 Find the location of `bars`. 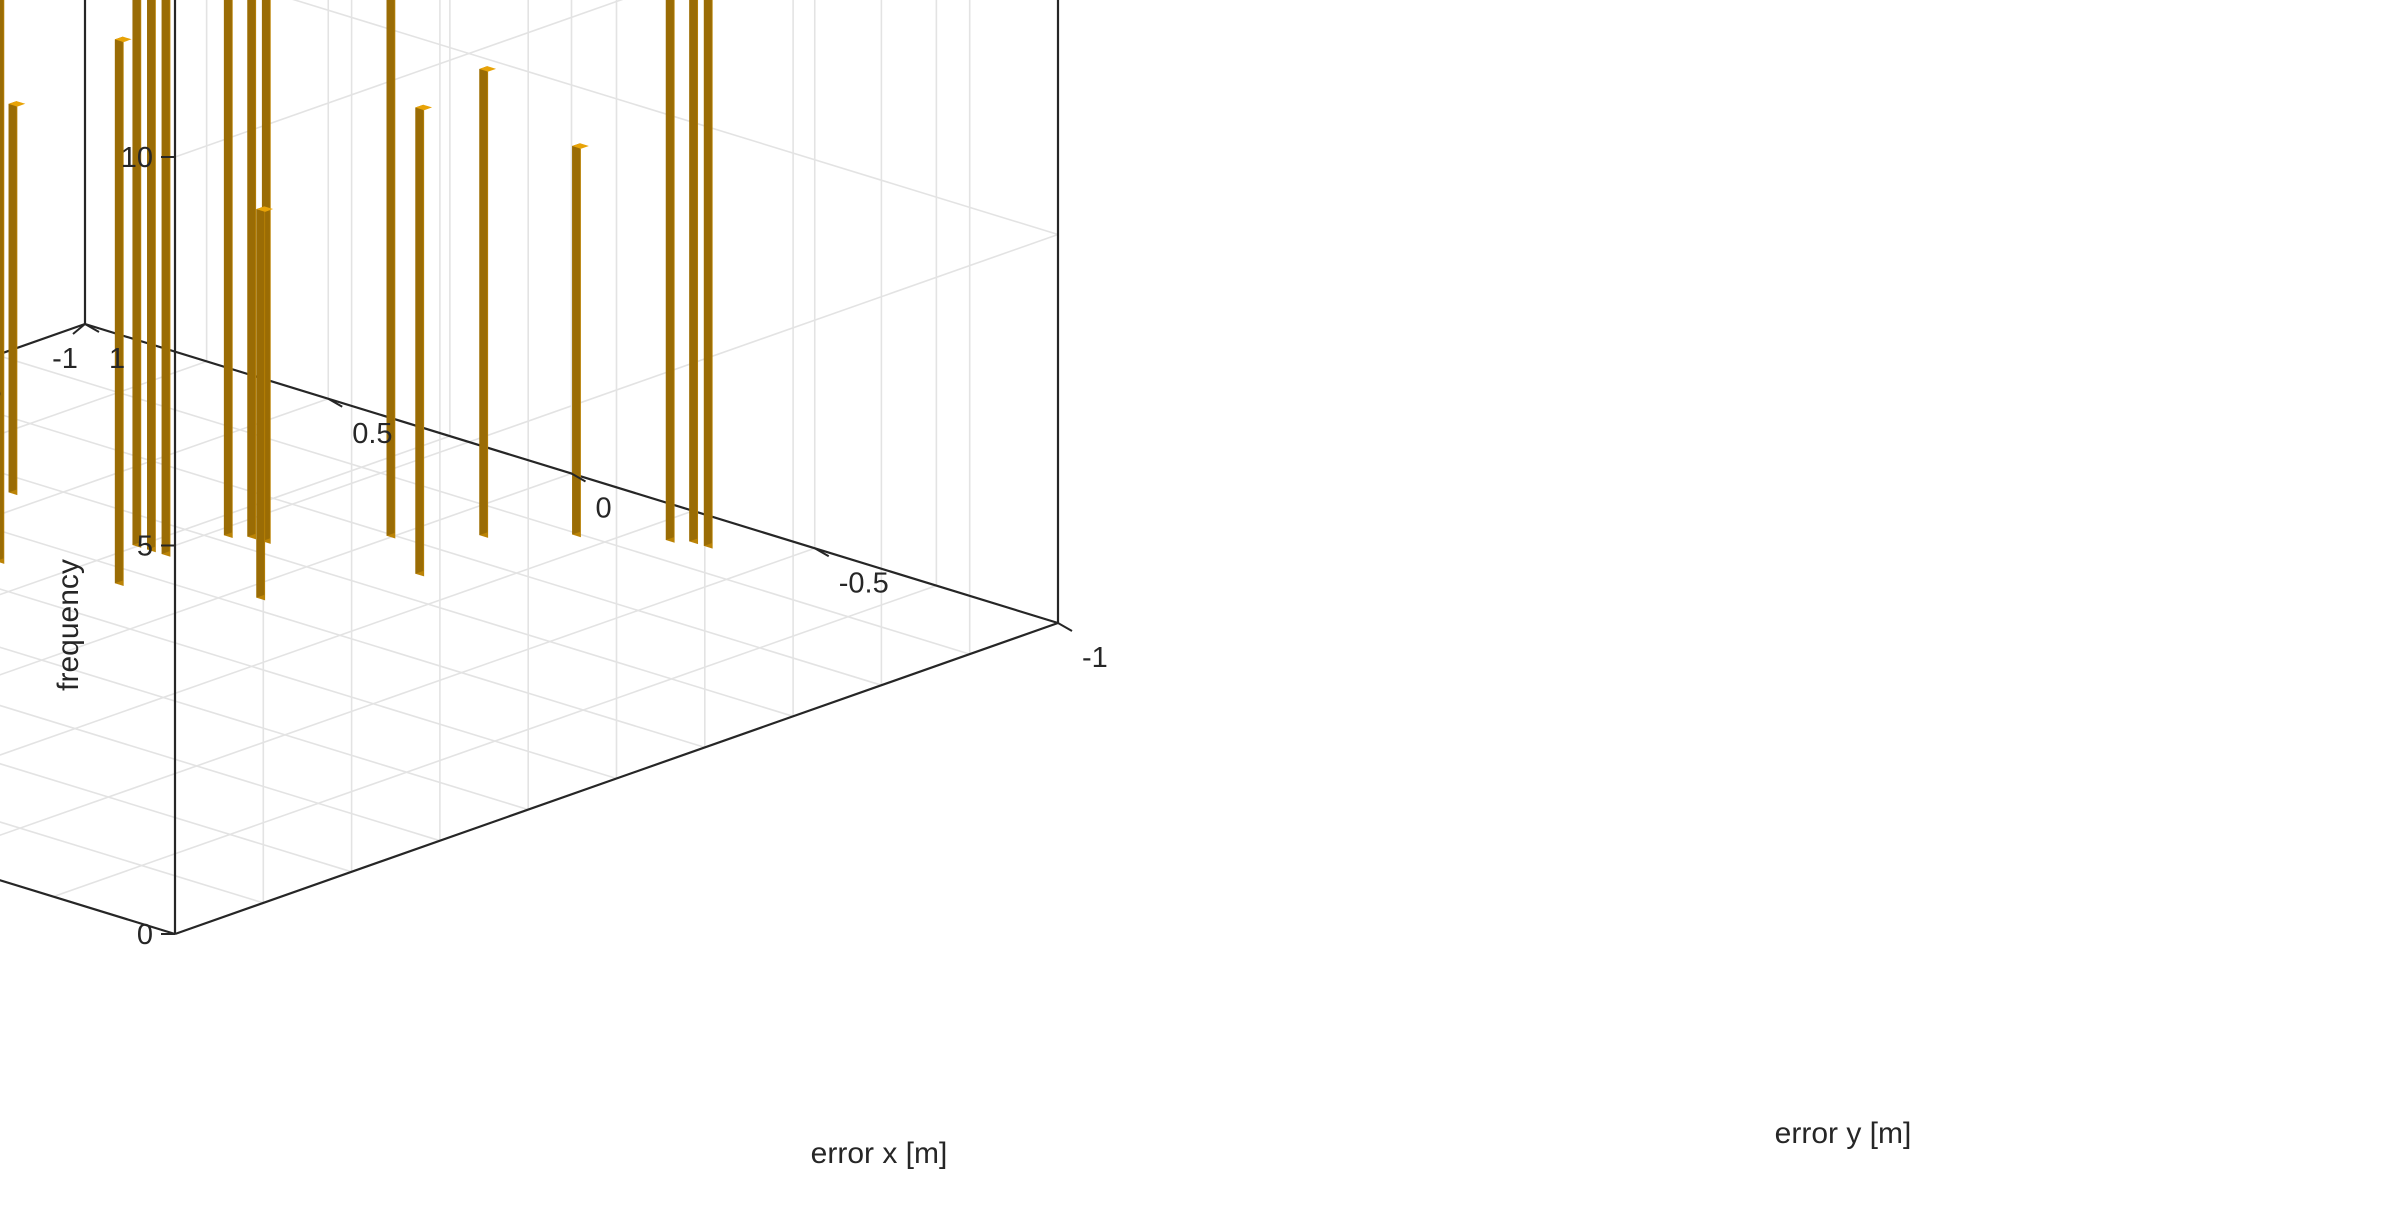

bars is located at coordinates (356, 300).